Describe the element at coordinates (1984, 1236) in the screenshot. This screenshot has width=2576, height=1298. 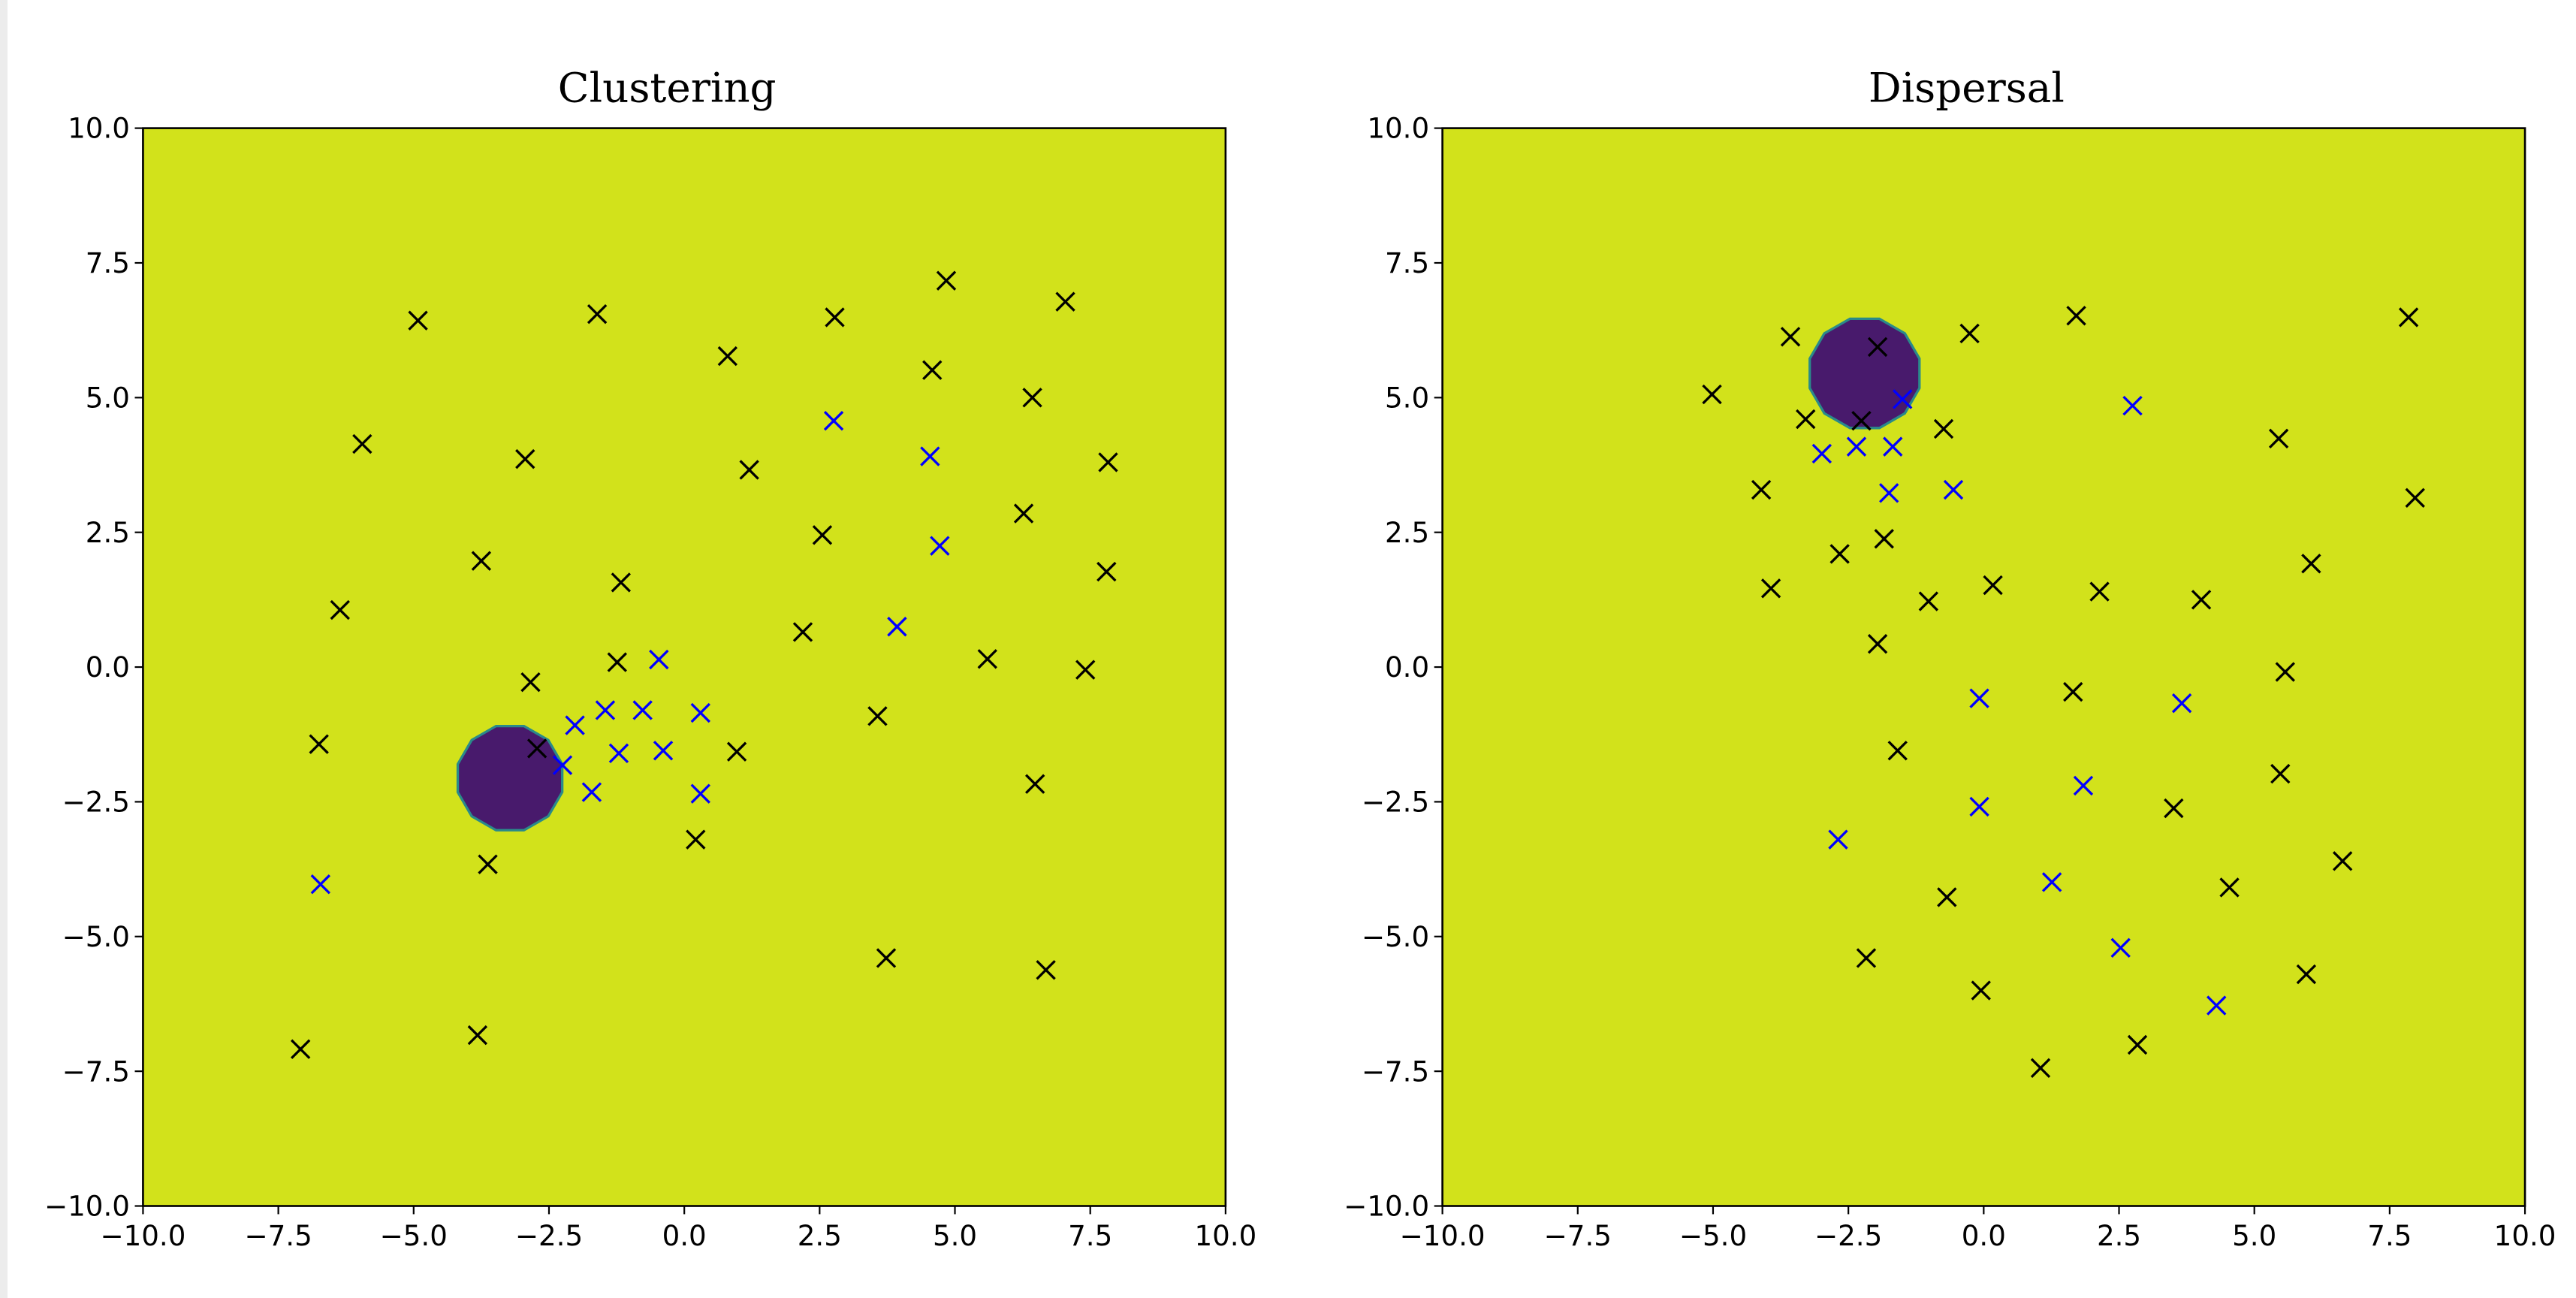
I see `x-tick-label: 0.0` at that location.